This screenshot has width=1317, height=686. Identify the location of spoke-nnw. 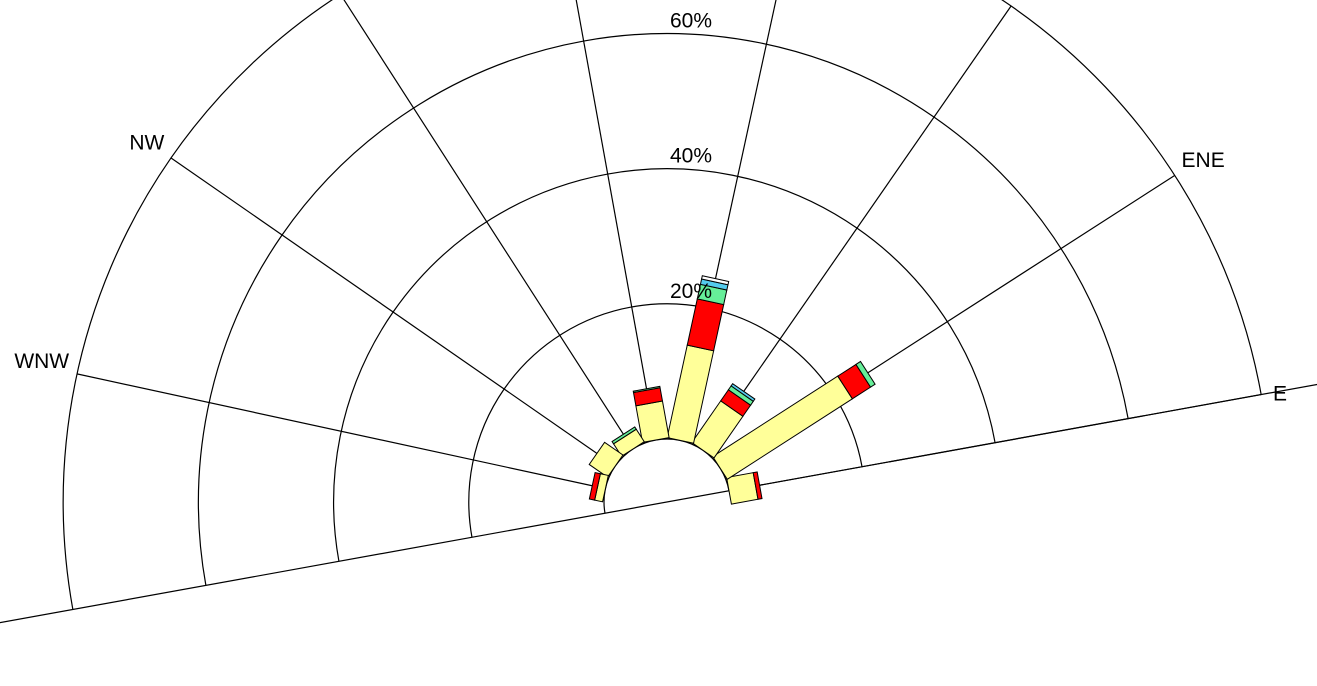
(488, 225).